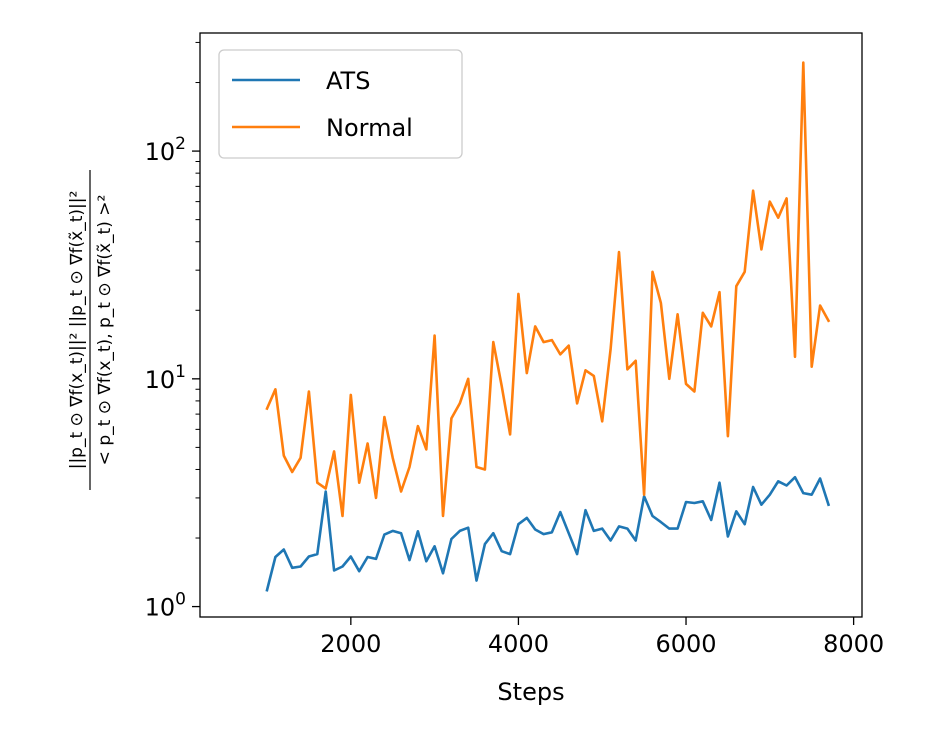  Describe the element at coordinates (165, 606) in the screenshot. I see `y-tick-label: 10⁰` at that location.